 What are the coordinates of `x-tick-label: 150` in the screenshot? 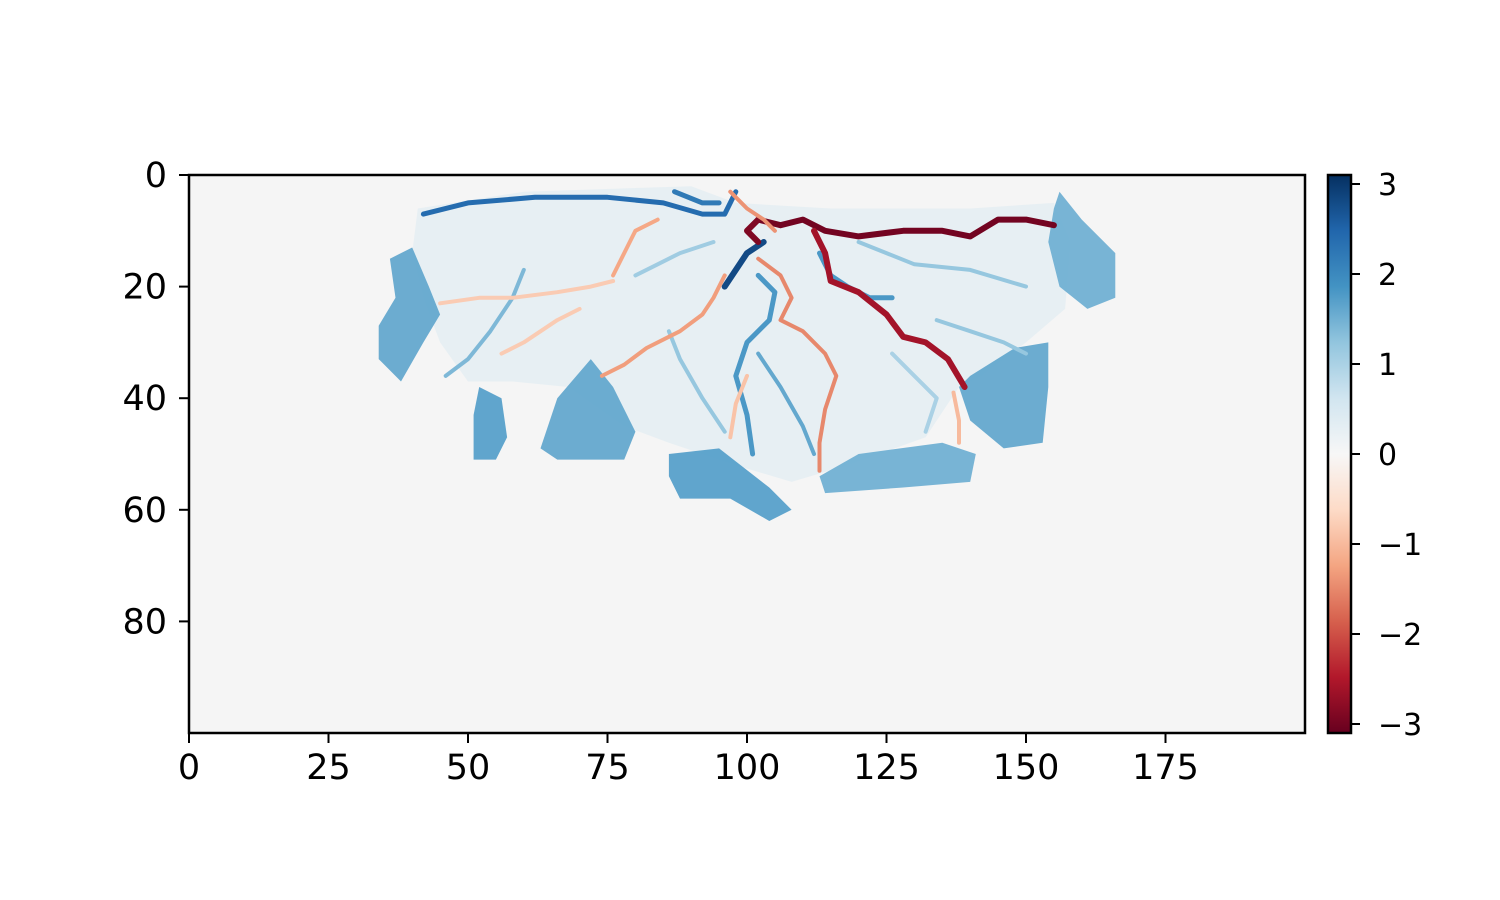 It's located at (1026, 768).